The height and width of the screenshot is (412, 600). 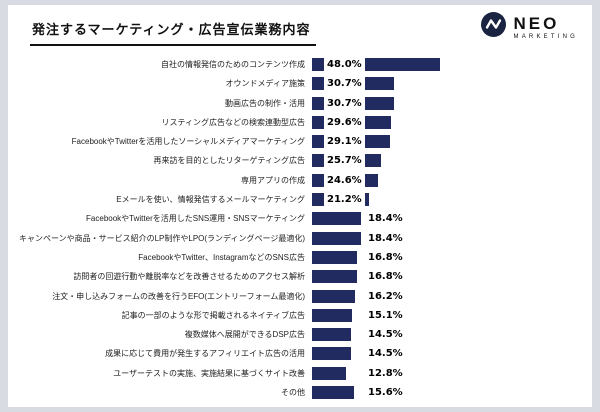 I want to click on chart-row: FacebookやTwitter、InstagramなどのSNS広告 16.8%, so click(x=304, y=257).